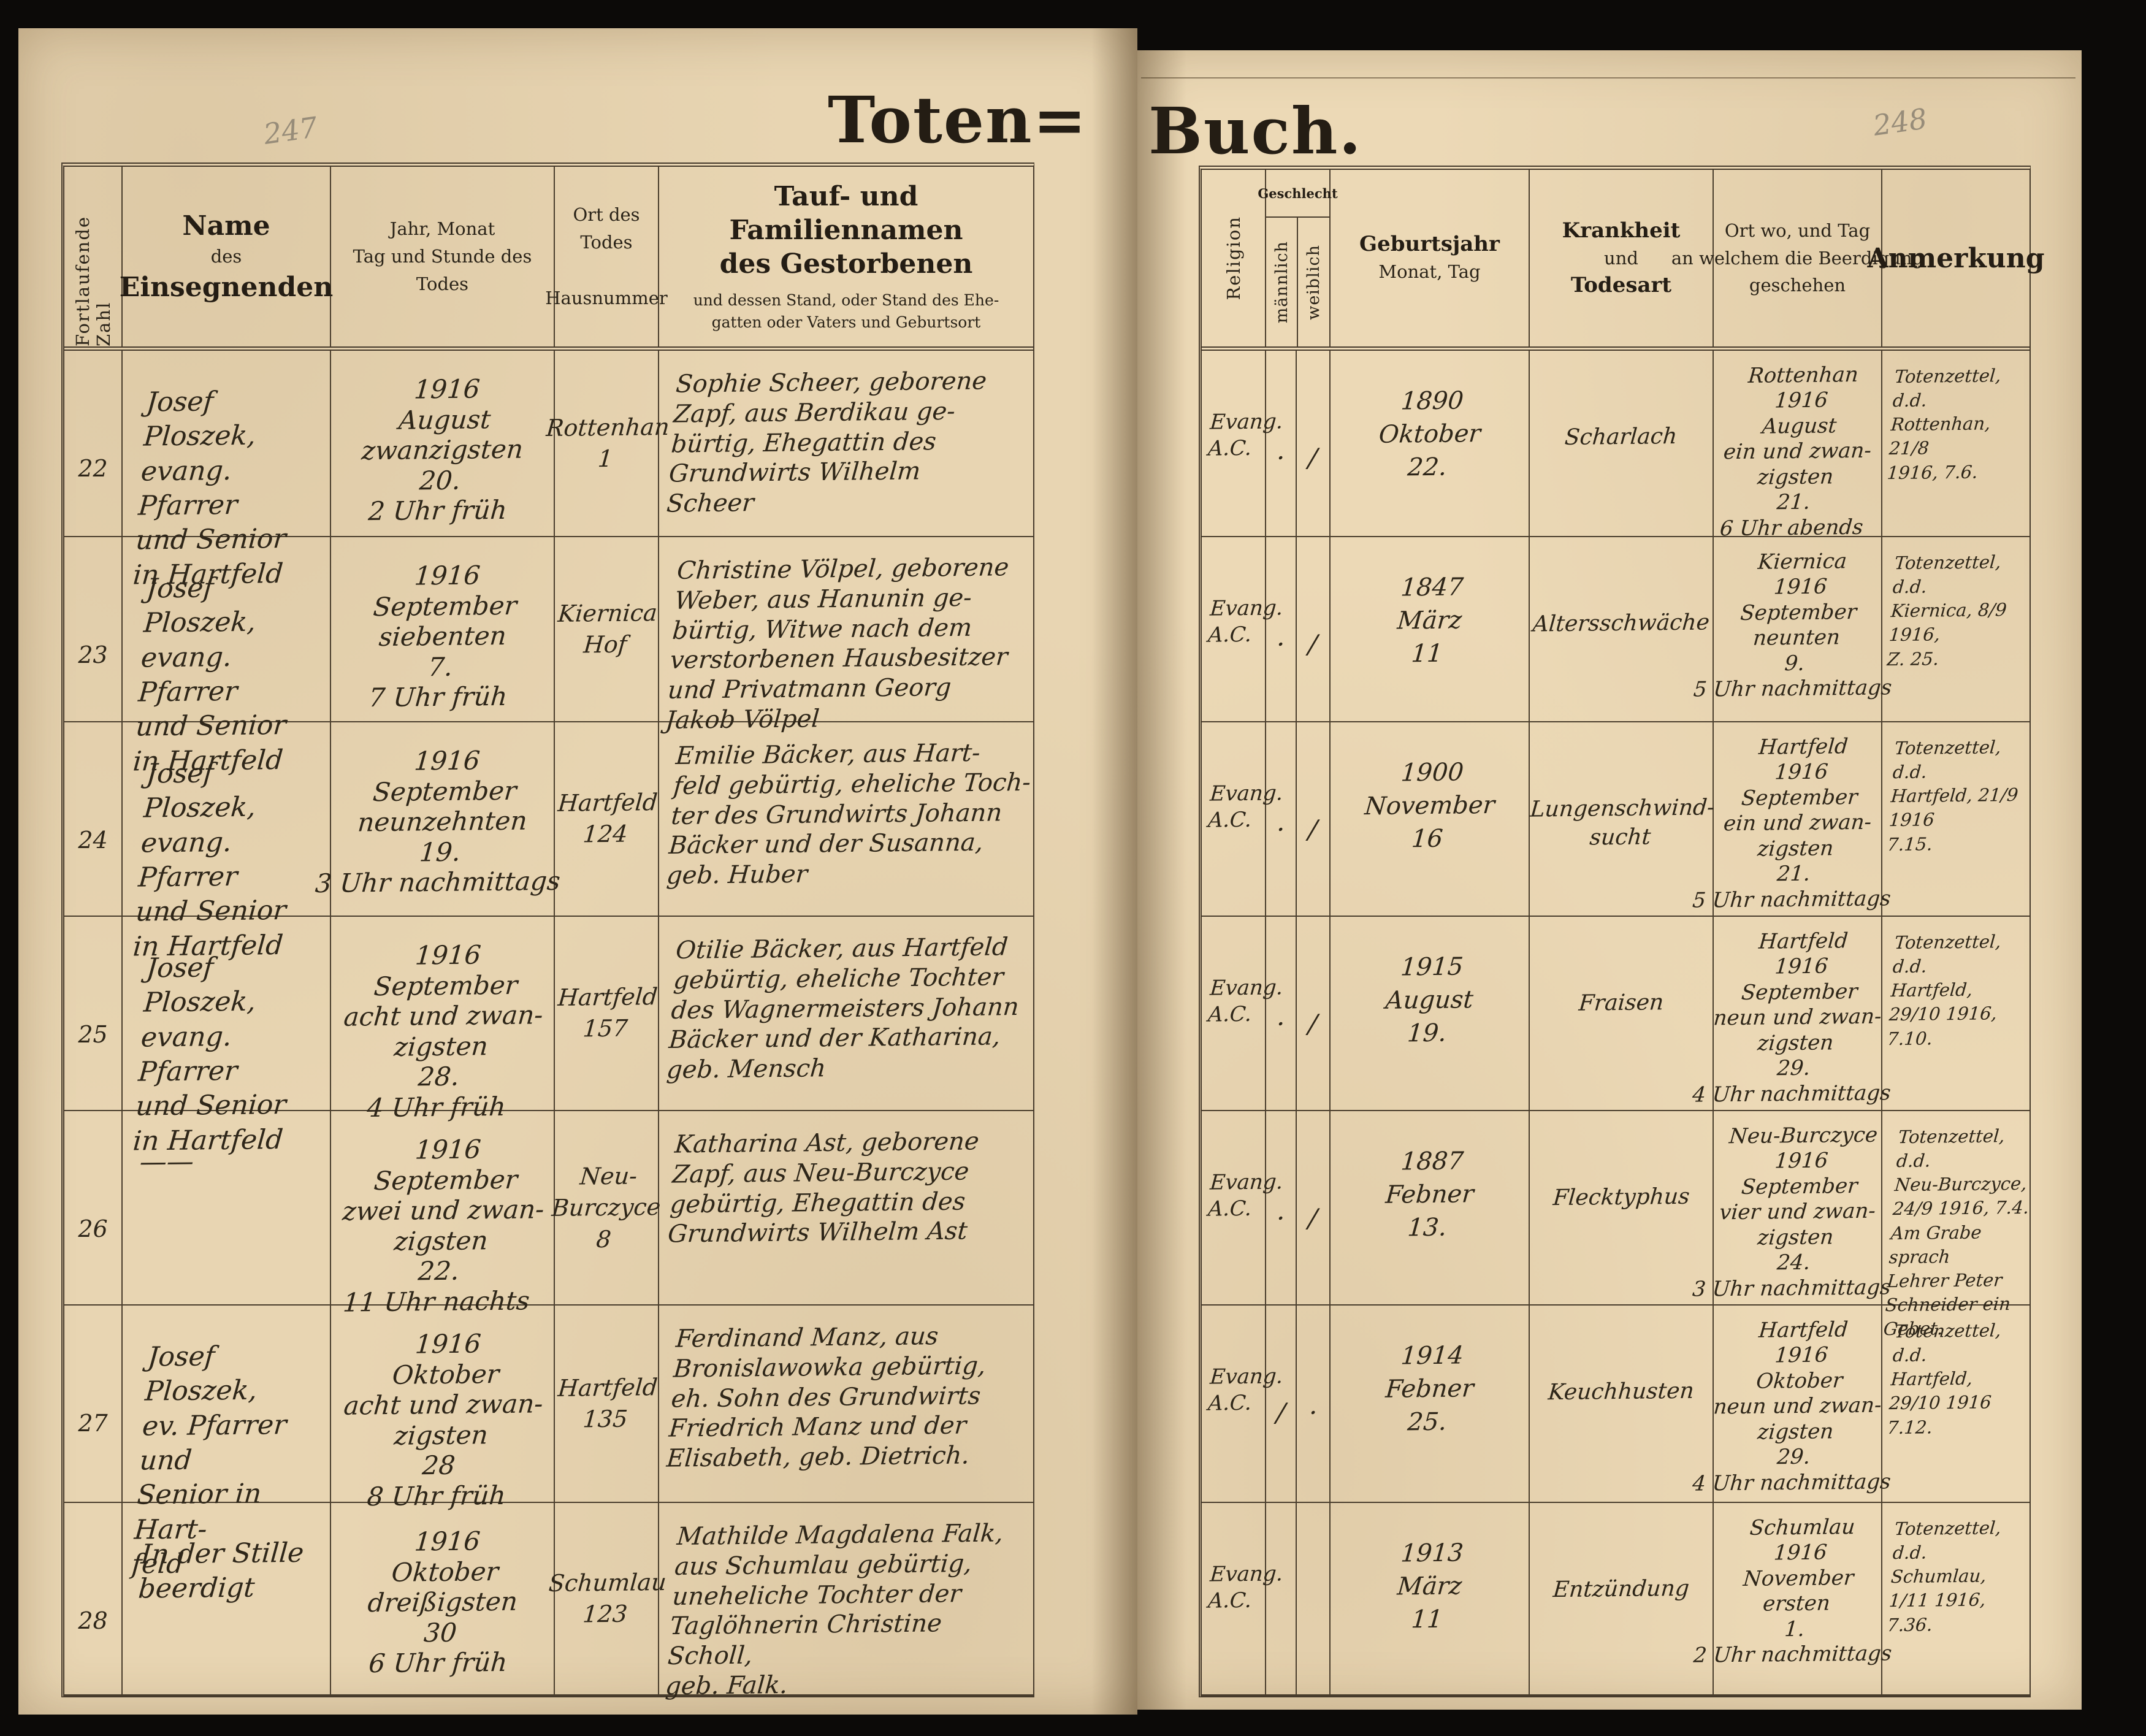 This screenshot has width=2146, height=1736. Describe the element at coordinates (607, 1013) in the screenshot. I see `death-place: Hartfeld 157` at that location.